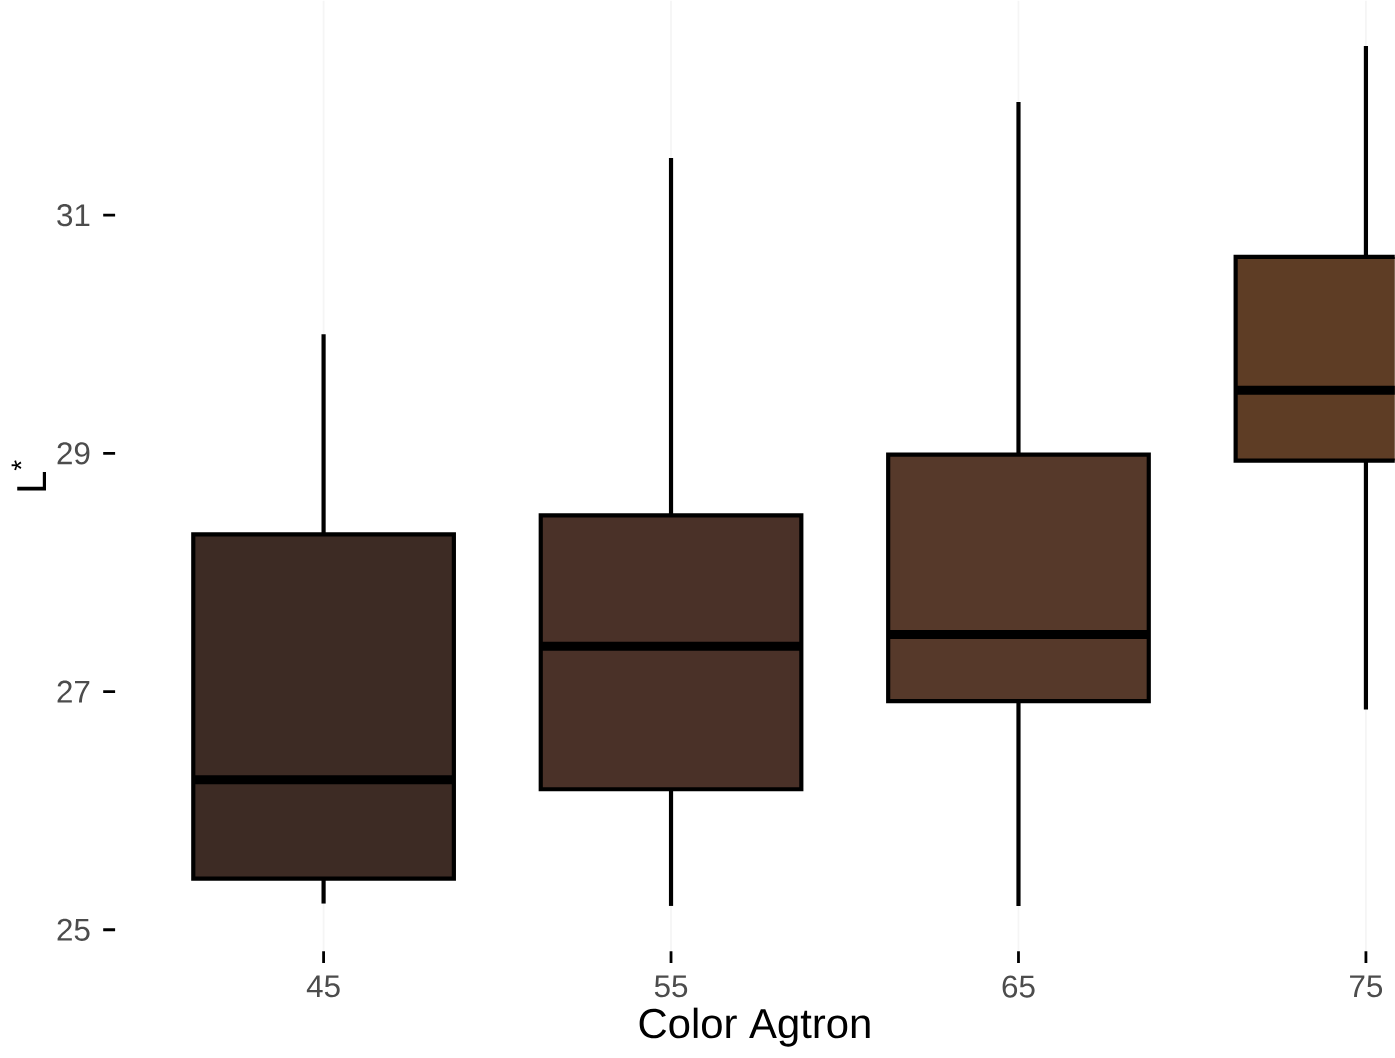 The height and width of the screenshot is (1058, 1395). Describe the element at coordinates (323, 986) in the screenshot. I see `x-tick-label: 45` at that location.